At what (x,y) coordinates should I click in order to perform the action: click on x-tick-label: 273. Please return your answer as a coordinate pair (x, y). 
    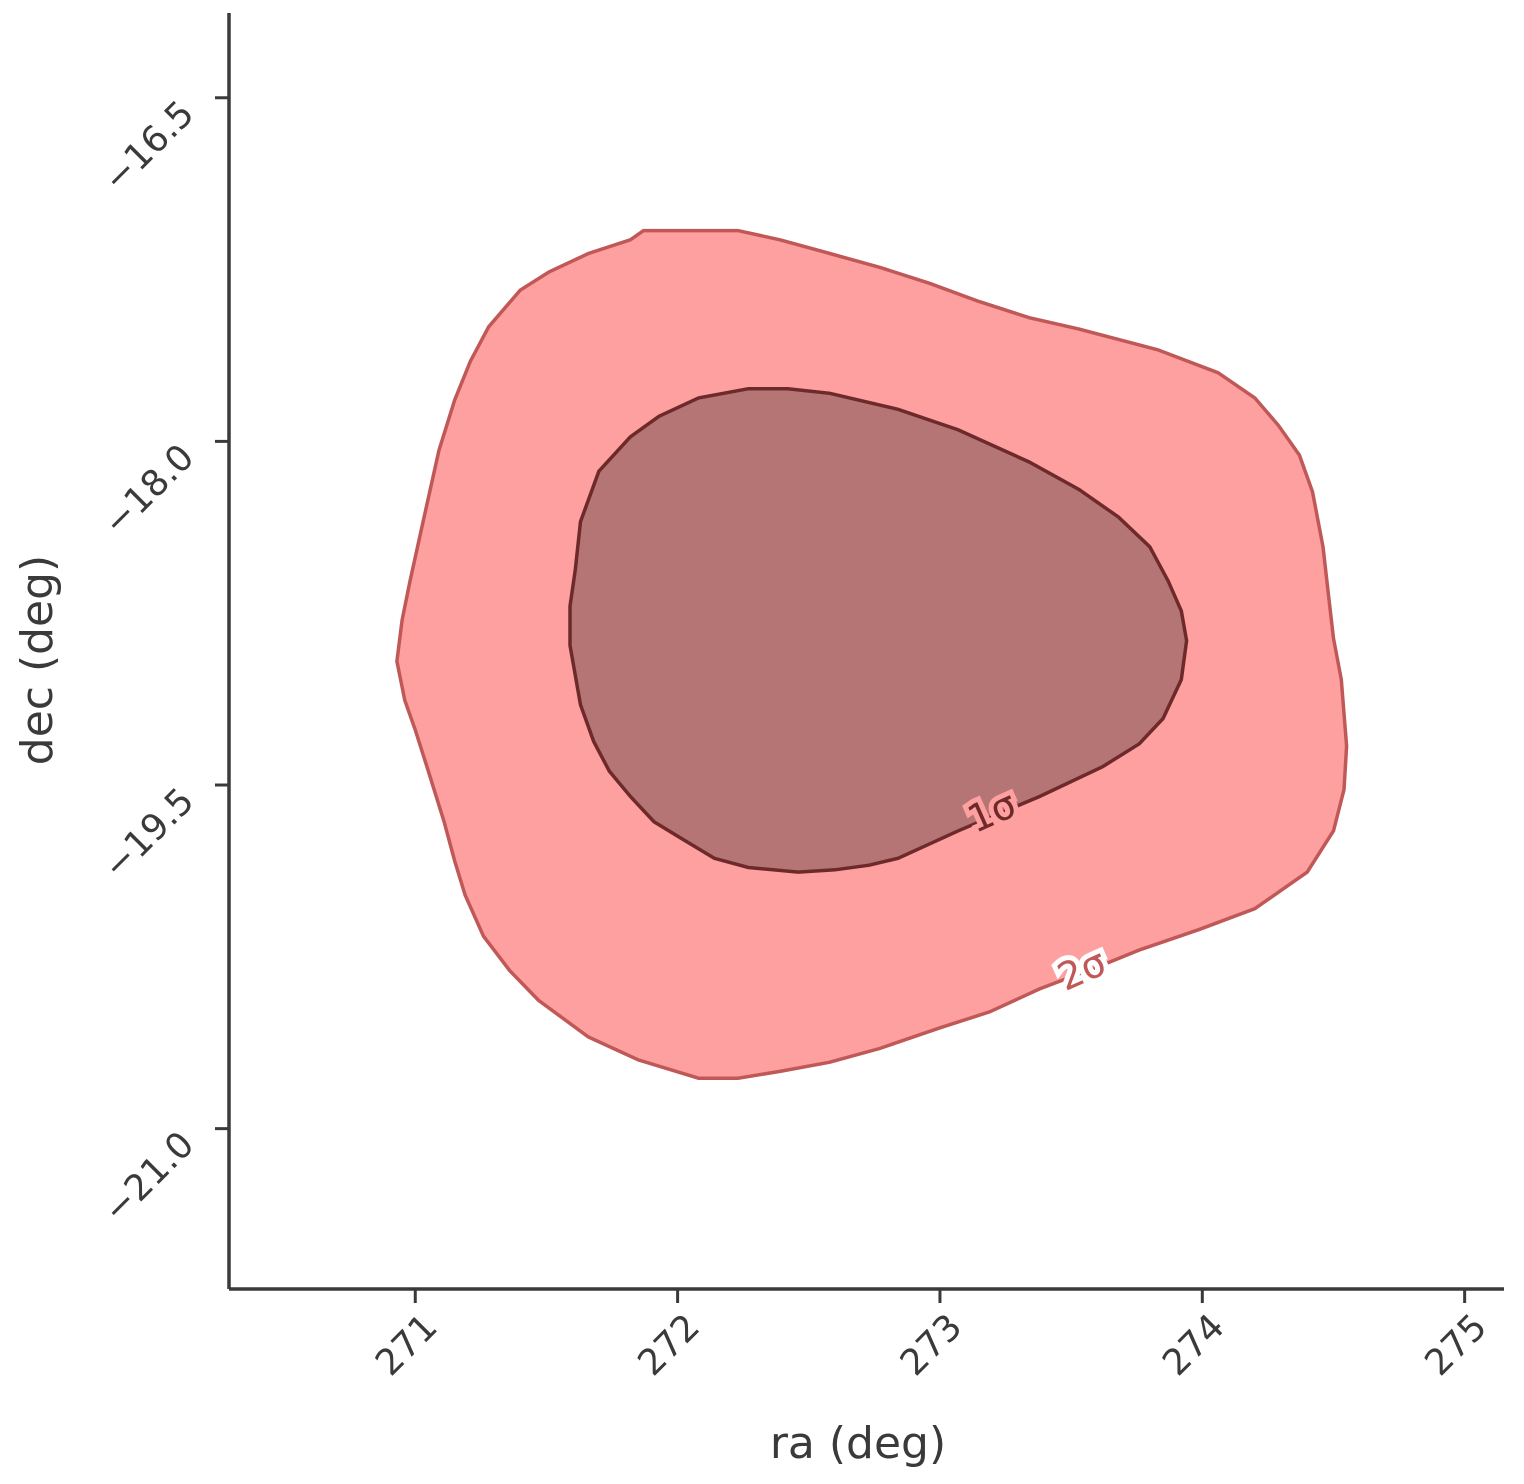
    Looking at the image, I should click on (932, 1345).